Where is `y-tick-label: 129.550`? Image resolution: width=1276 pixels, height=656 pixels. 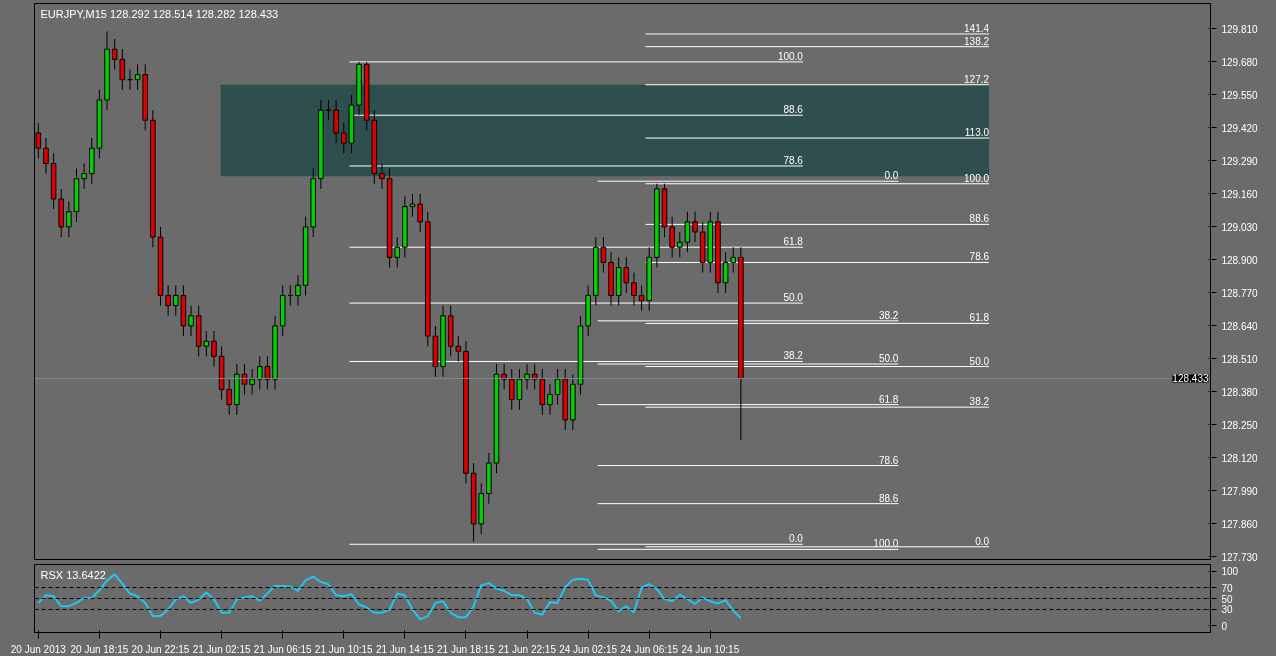 y-tick-label: 129.550 is located at coordinates (1240, 95).